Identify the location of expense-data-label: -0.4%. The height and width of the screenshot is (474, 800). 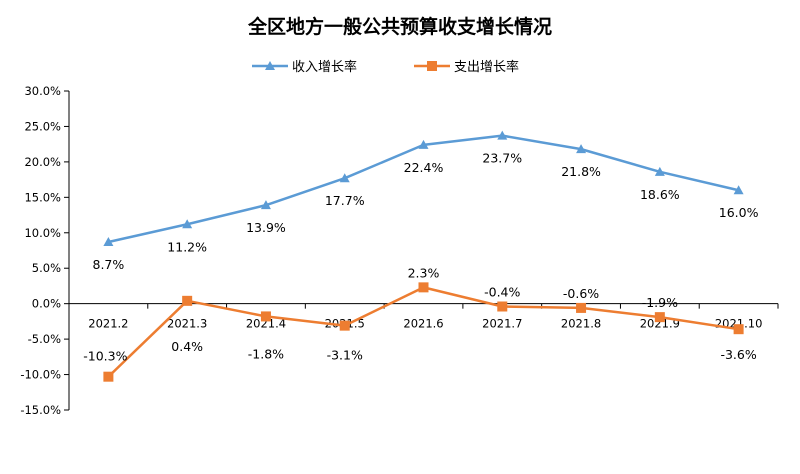
(502, 292).